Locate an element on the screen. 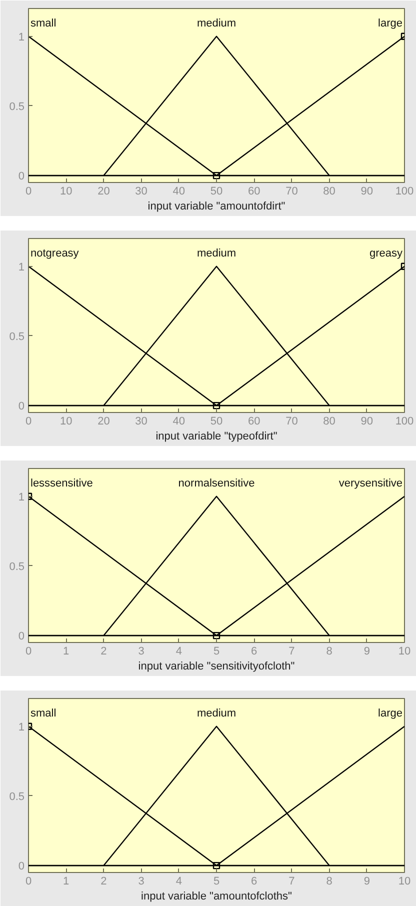 This screenshot has width=416, height=906. series-label: normalsensitive is located at coordinates (216, 483).